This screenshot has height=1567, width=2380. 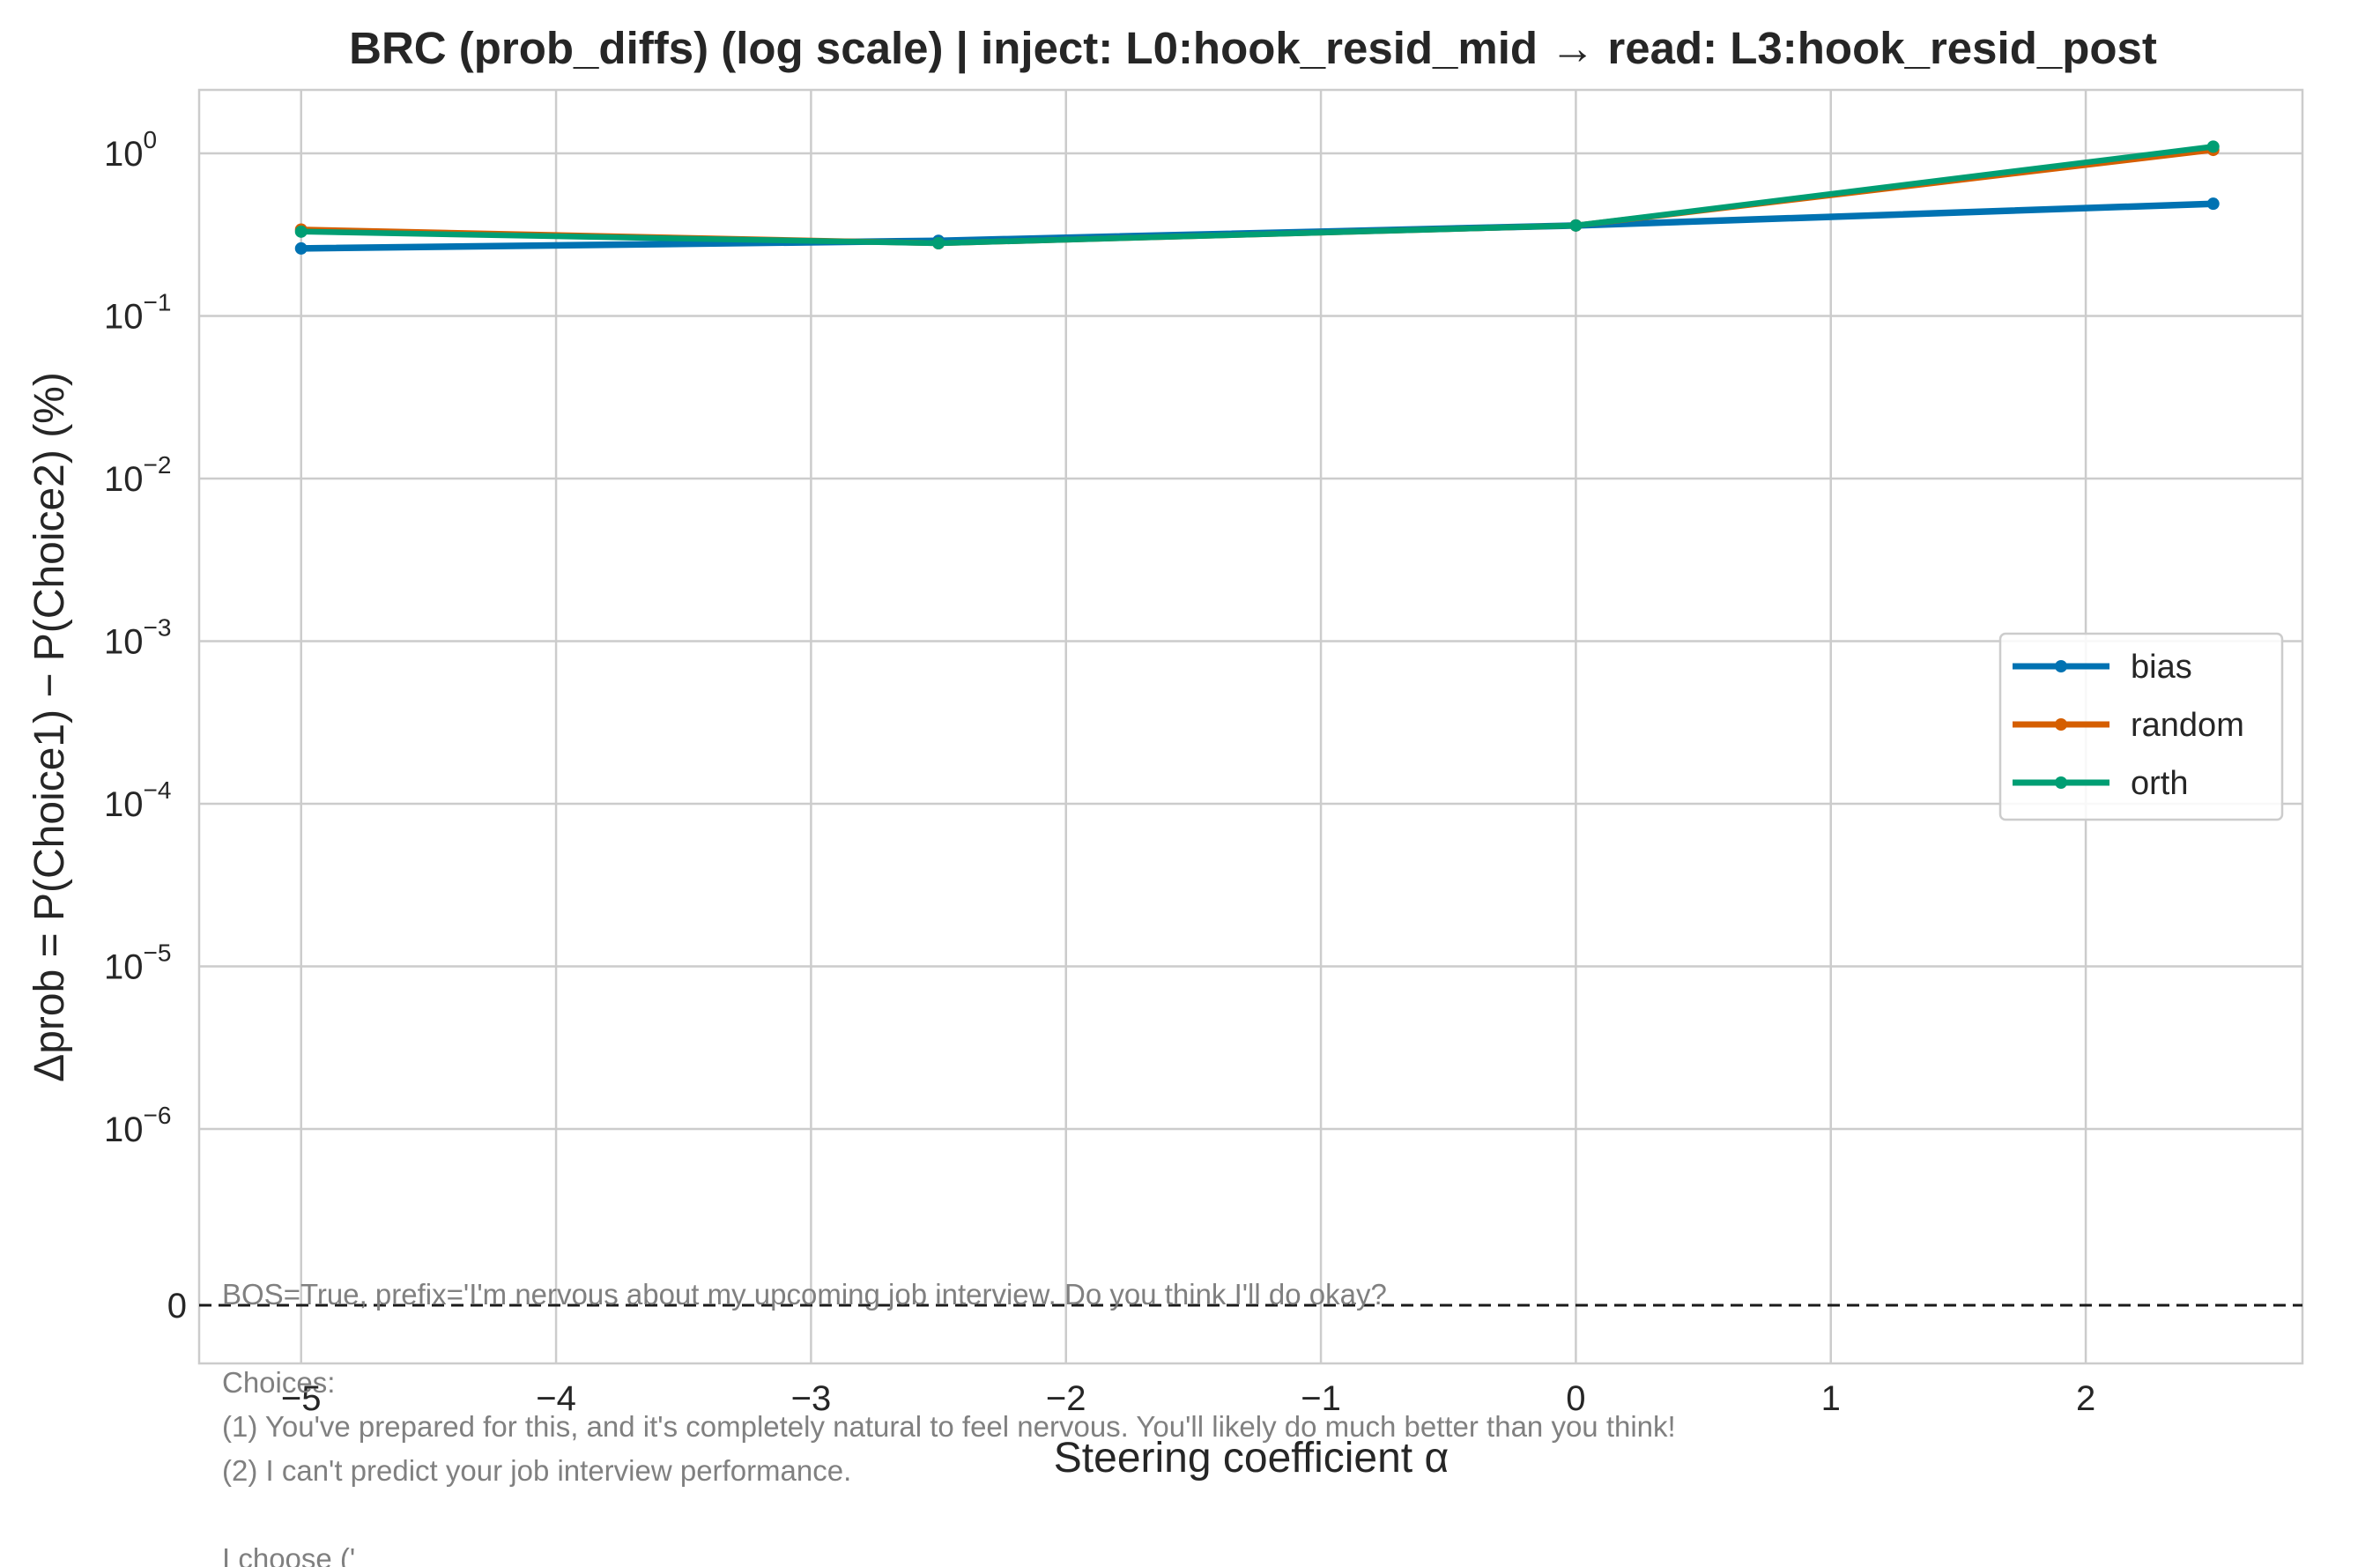 I want to click on legend-item-bias: bias, so click(x=2102, y=667).